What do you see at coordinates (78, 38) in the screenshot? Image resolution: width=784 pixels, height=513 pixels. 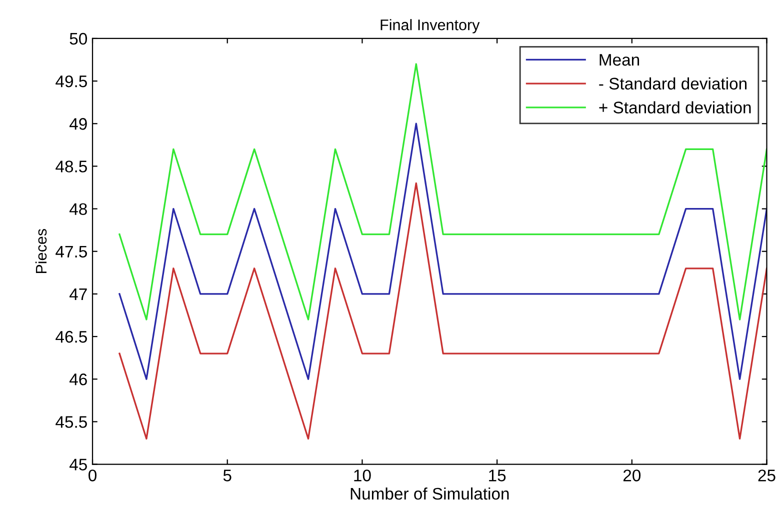 I see `y-tick-label: 50` at bounding box center [78, 38].